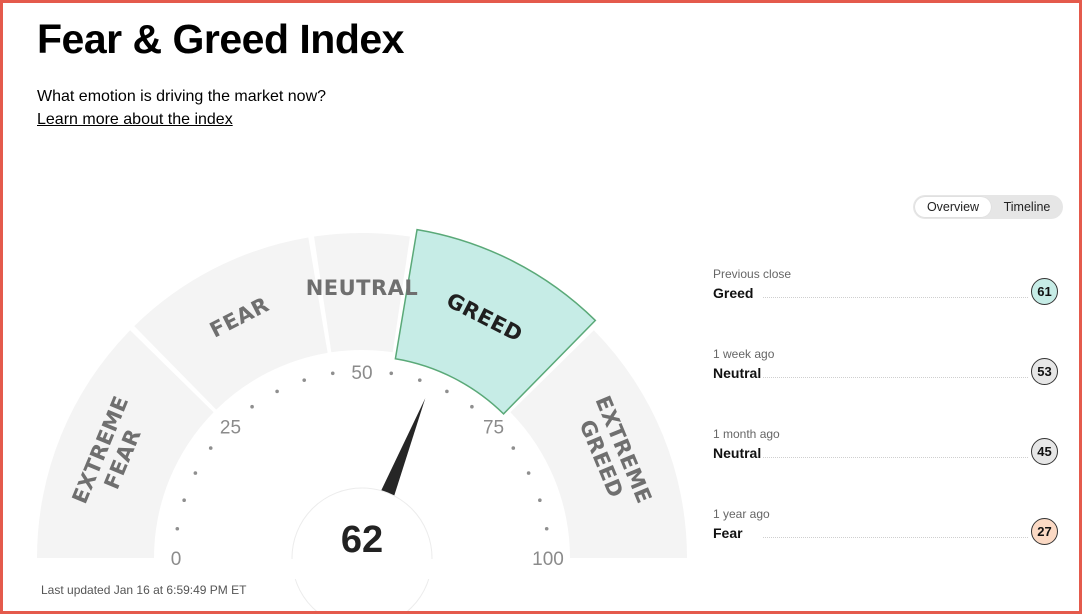 This screenshot has width=1082, height=614. I want to click on page-title: Fear & Greed Index, so click(220, 39).